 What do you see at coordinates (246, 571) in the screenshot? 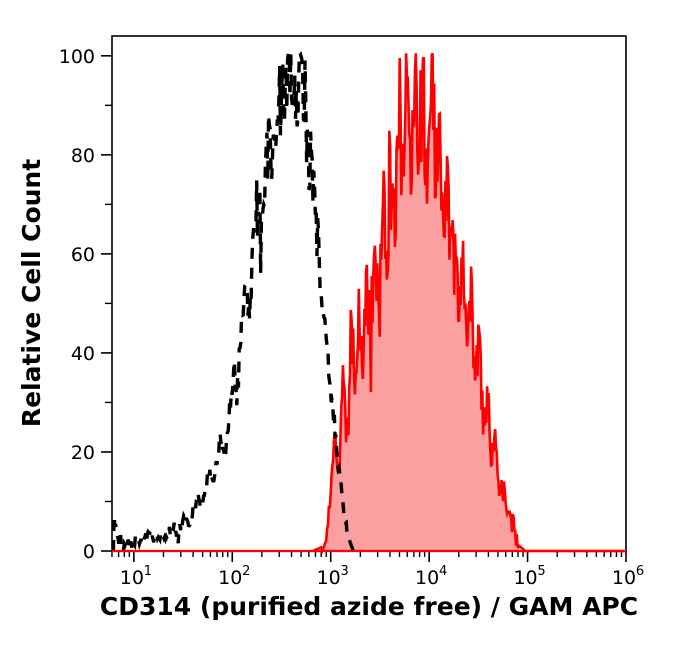
I see `x-tick-exponent: 2` at bounding box center [246, 571].